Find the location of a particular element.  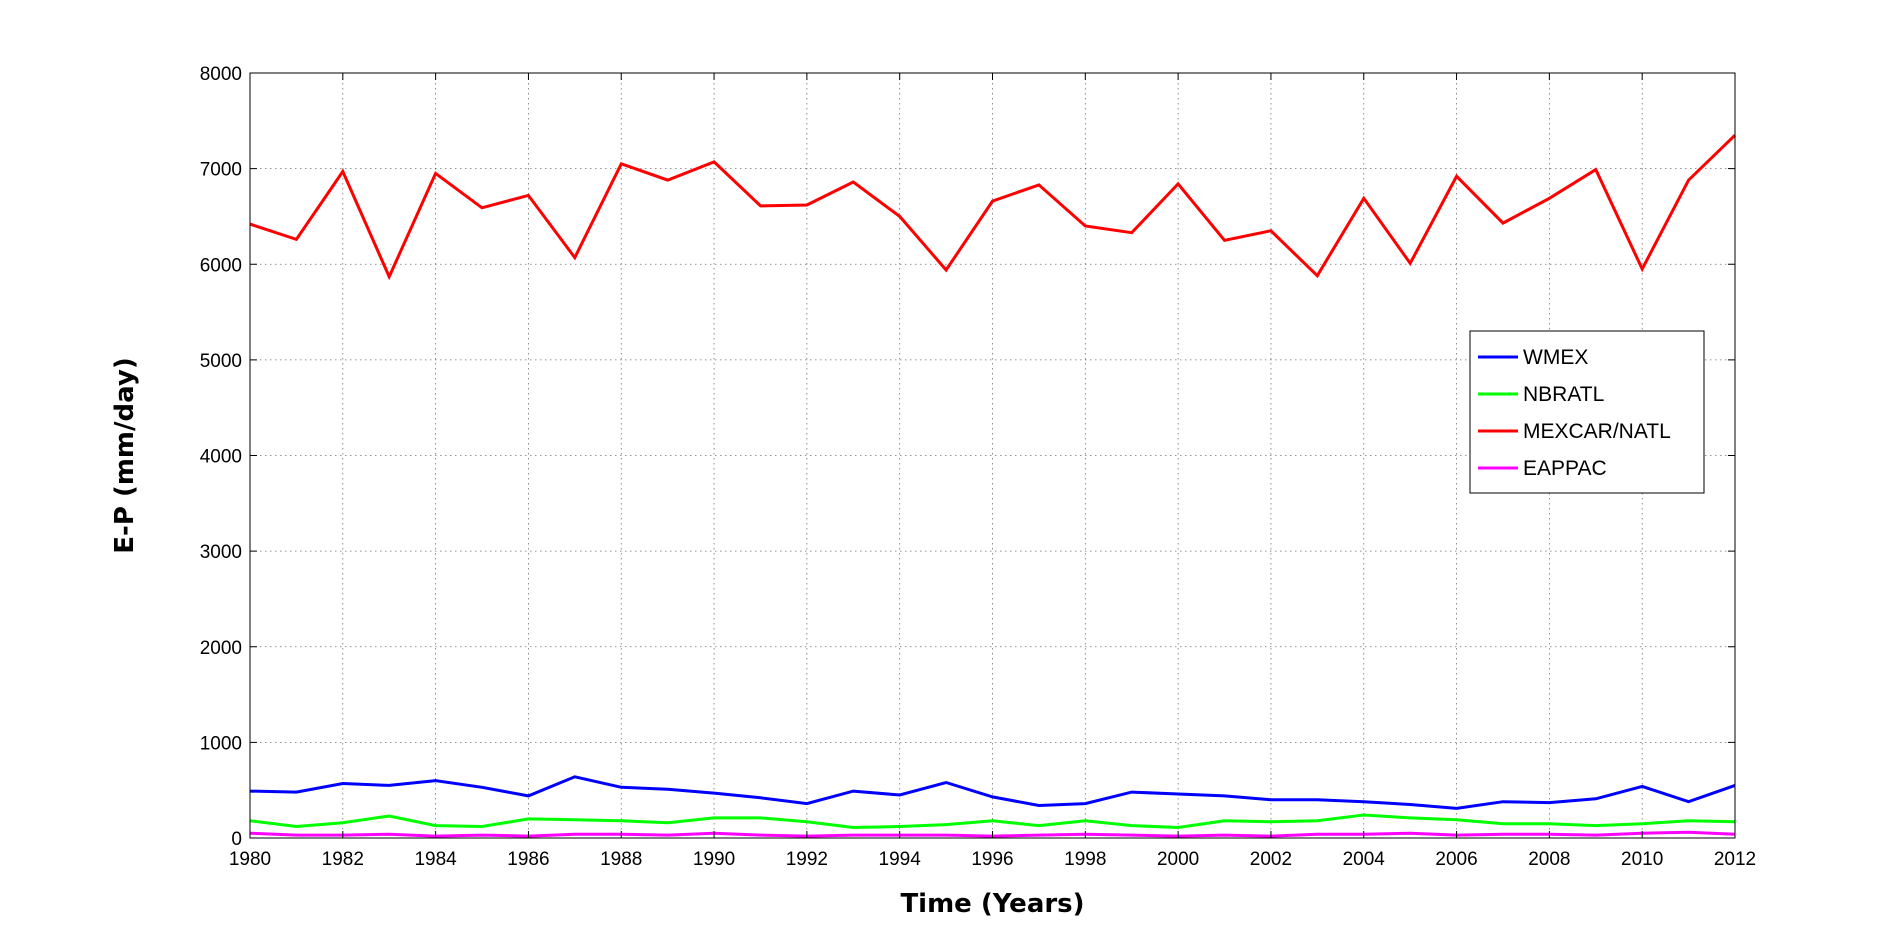

x-tick-label: 1988 is located at coordinates (621, 859).